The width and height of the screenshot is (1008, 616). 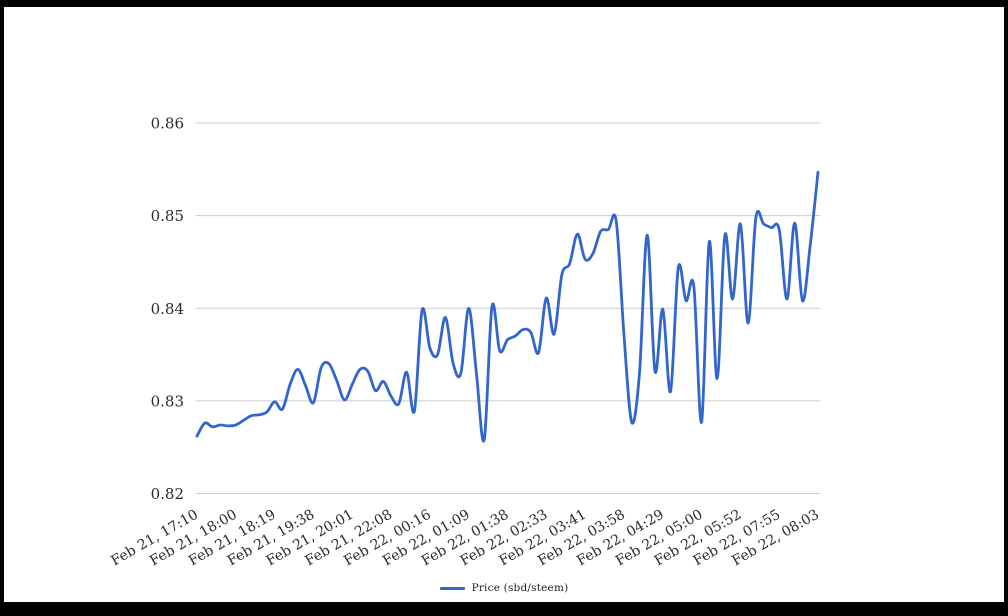 I want to click on y-axis-label: 0.84, so click(x=167, y=309).